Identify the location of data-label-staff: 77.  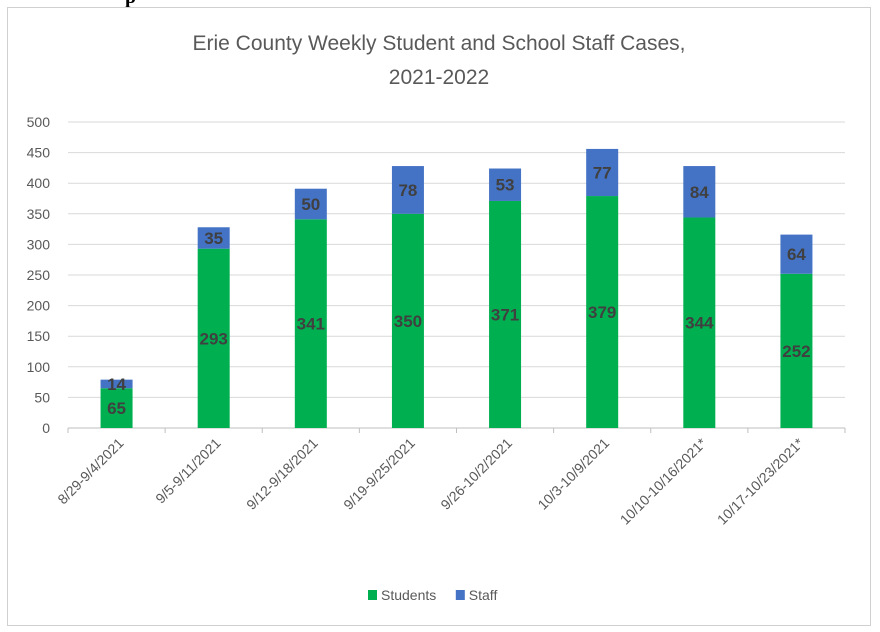
(602, 172).